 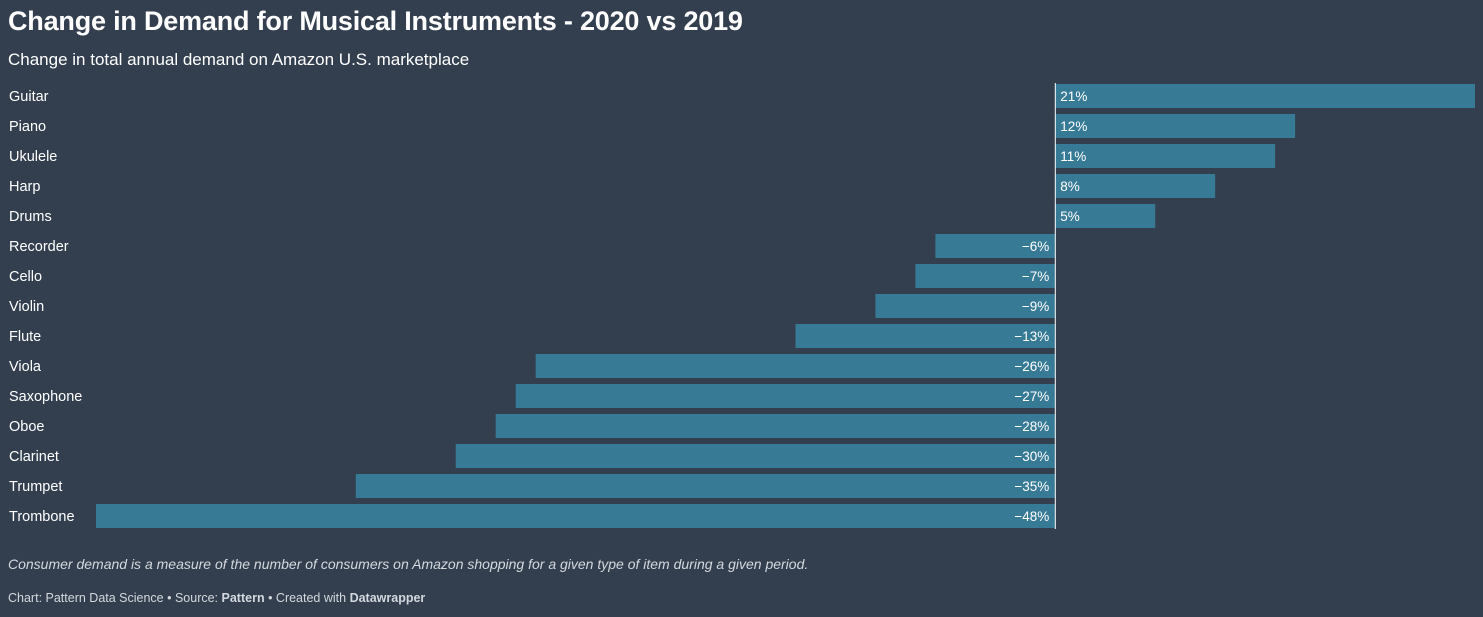 I want to click on value-label-drums: 5%, so click(x=1070, y=216).